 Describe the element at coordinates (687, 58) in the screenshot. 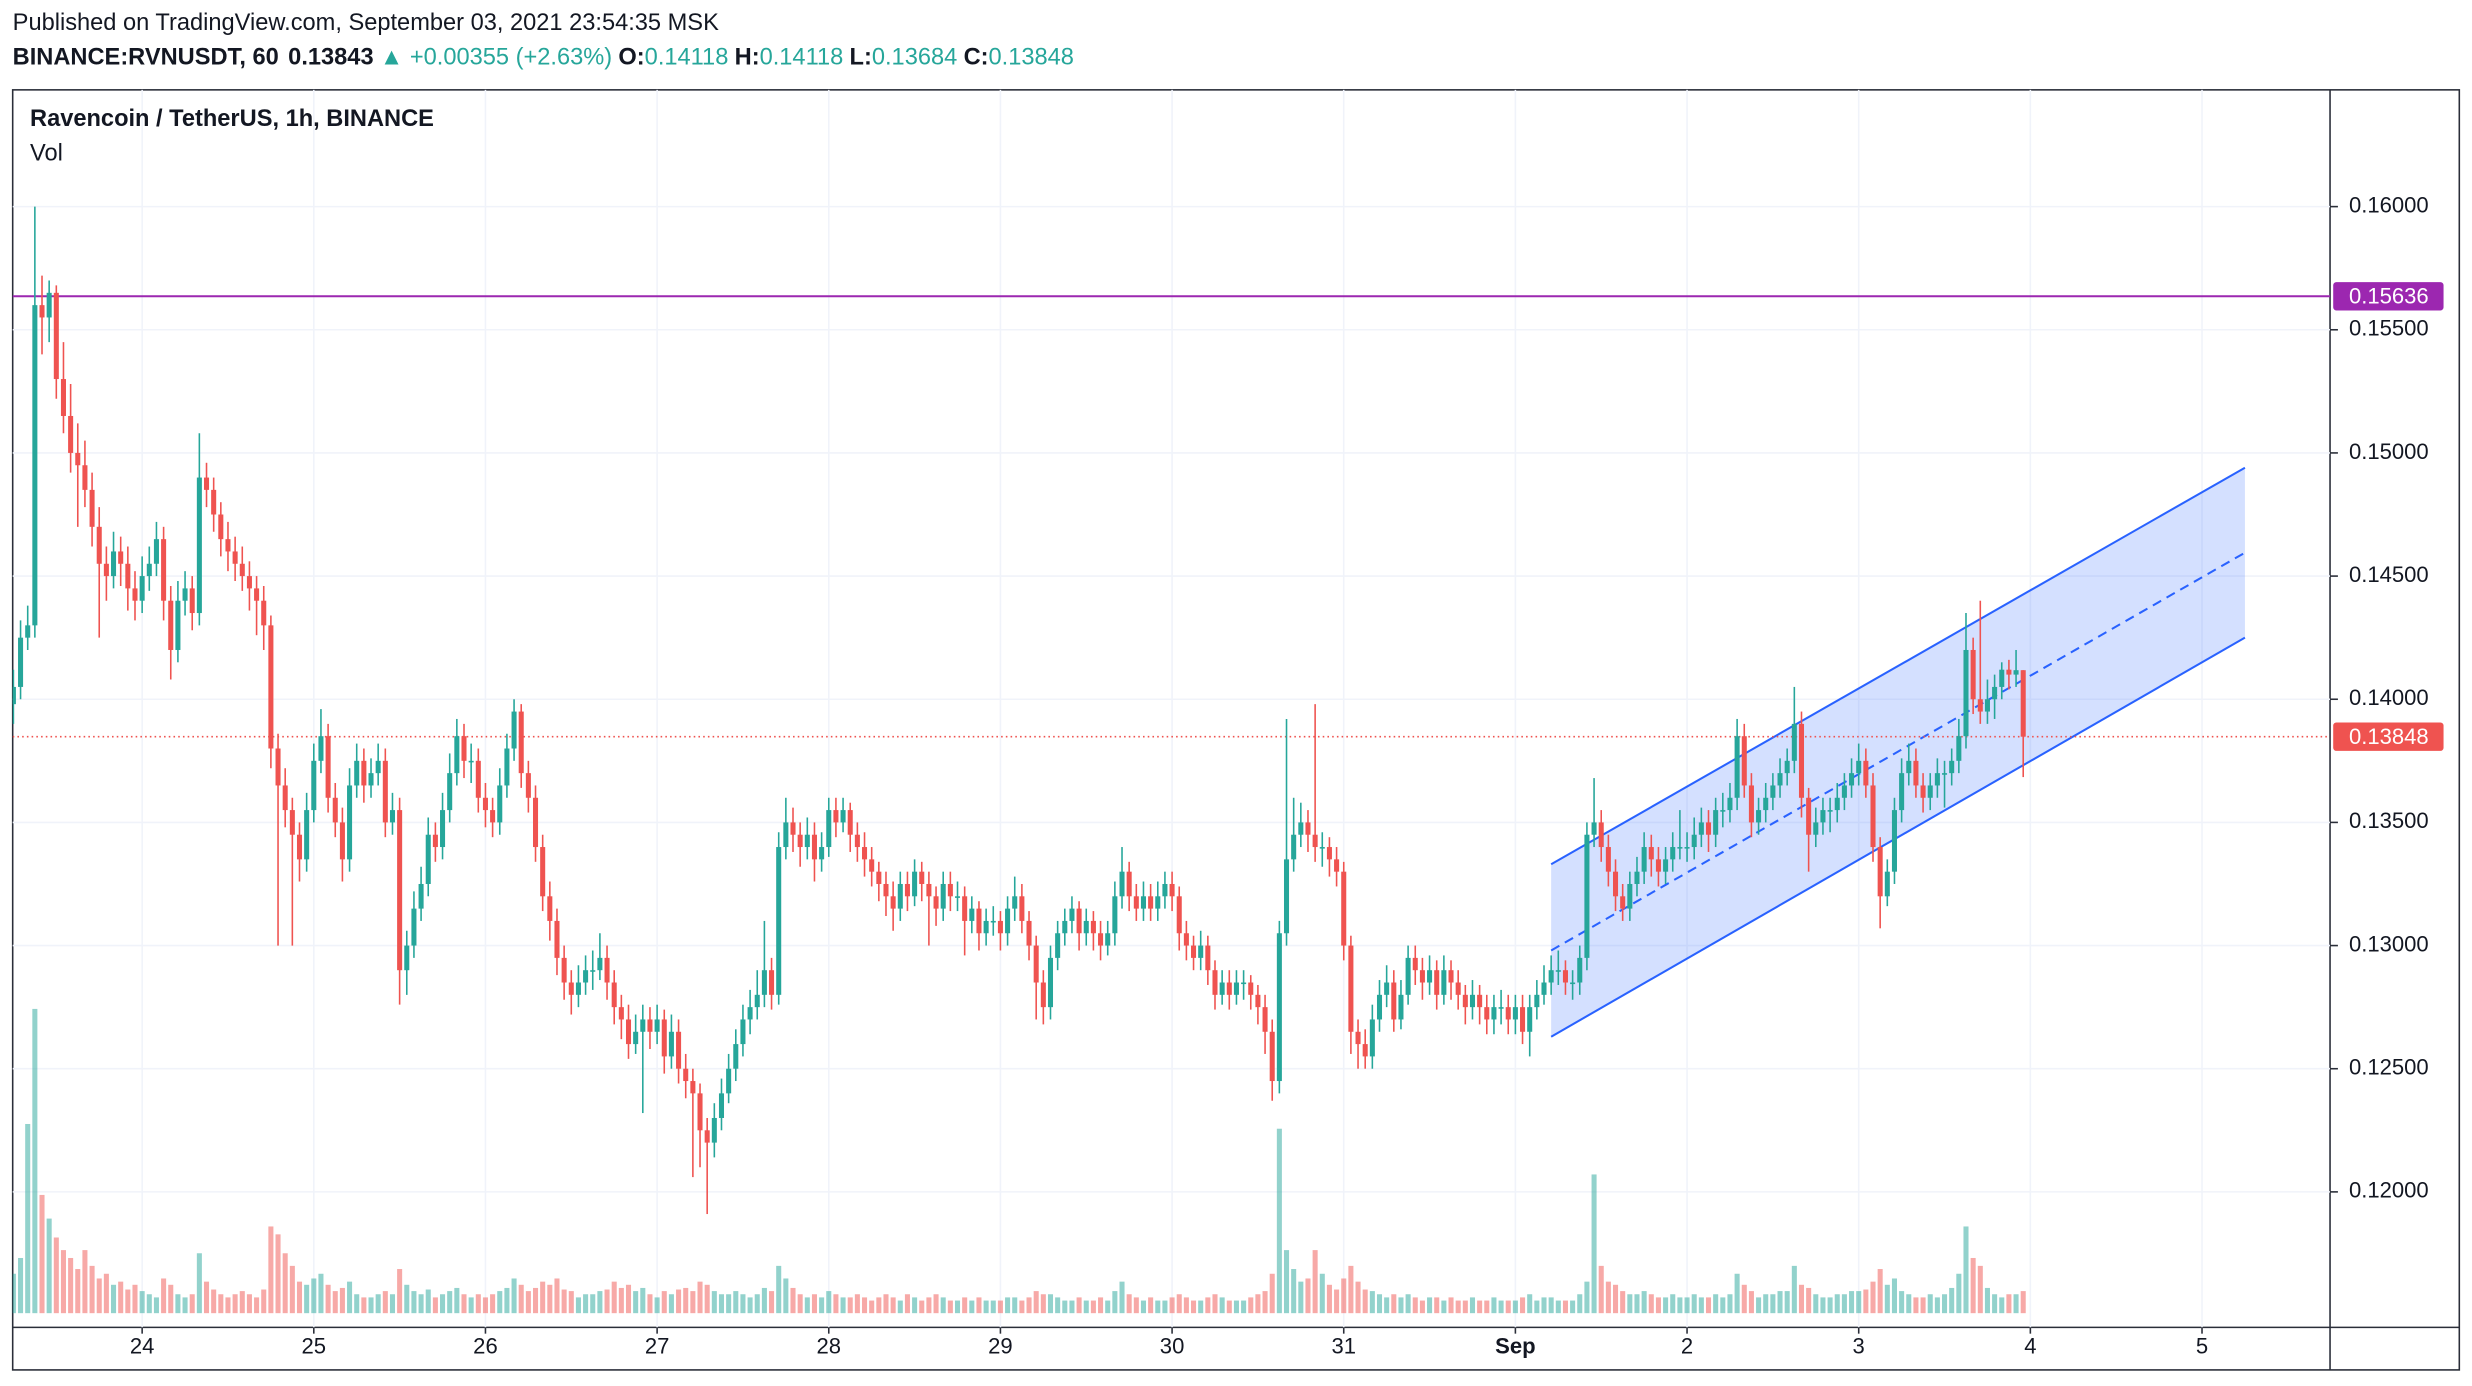

I see `ohlc-value: 0.14118` at that location.